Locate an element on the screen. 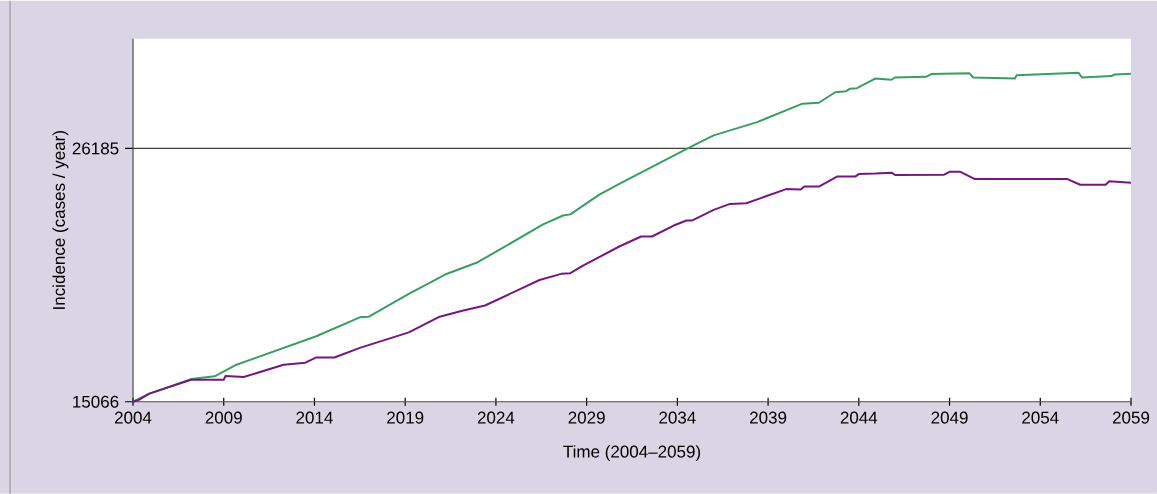 Image resolution: width=1157 pixels, height=494 pixels. x-tick-label: 2034 is located at coordinates (677, 417).